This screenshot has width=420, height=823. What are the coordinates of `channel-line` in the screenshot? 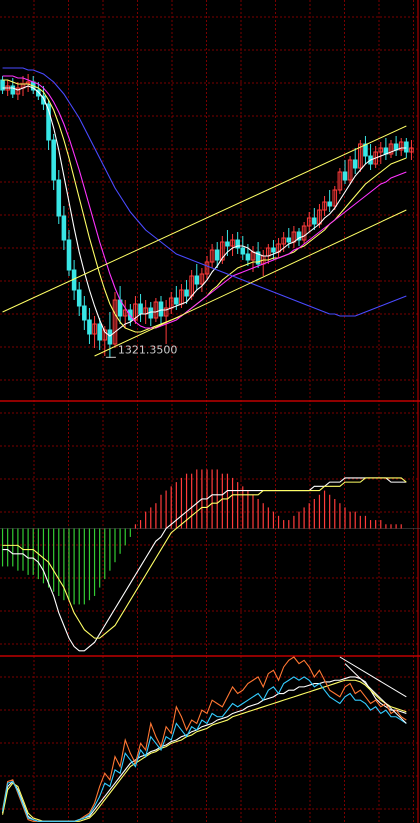 It's located at (250, 283).